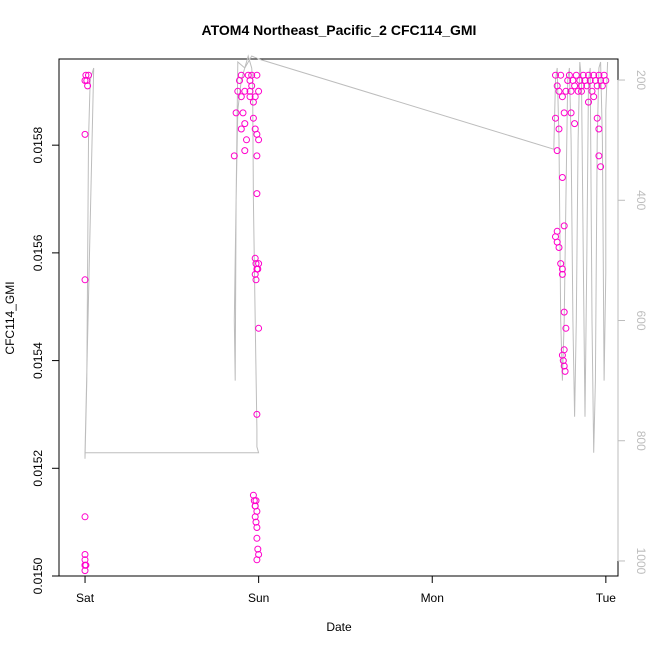  Describe the element at coordinates (38, 144) in the screenshot. I see `y-tick-label: 0.0158` at that location.